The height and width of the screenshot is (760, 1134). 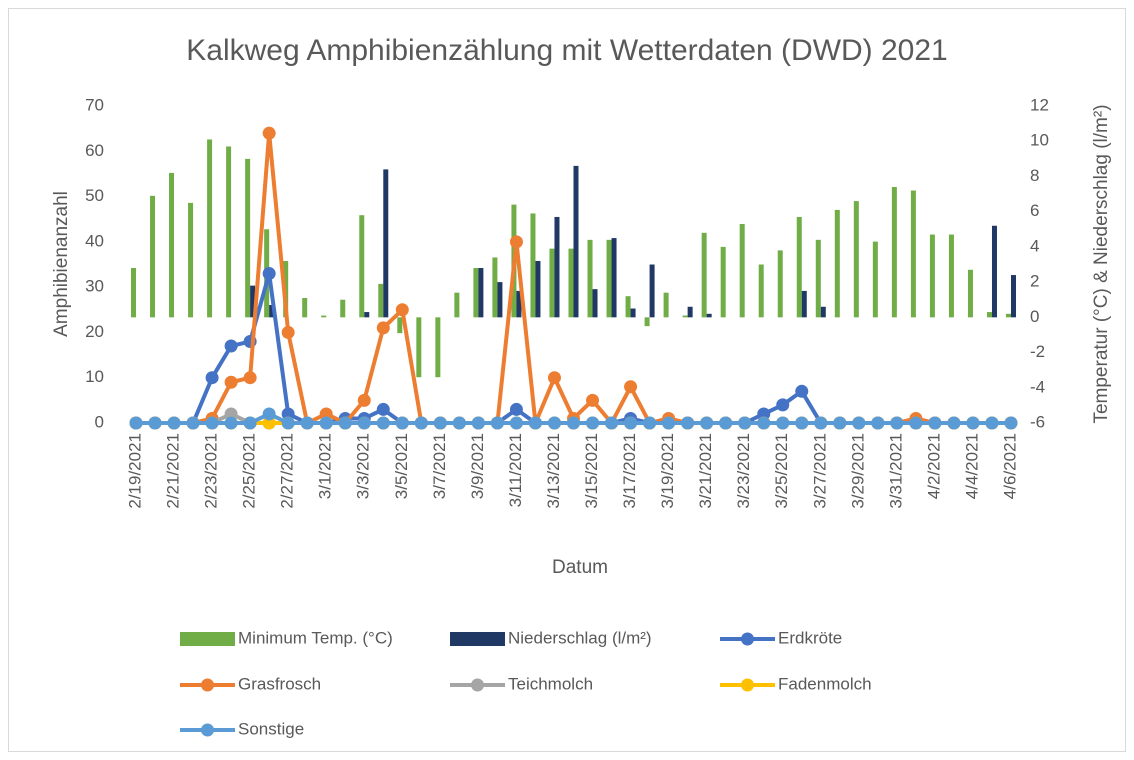 I want to click on x-tick-label: 4/4/2021, so click(x=971, y=466).